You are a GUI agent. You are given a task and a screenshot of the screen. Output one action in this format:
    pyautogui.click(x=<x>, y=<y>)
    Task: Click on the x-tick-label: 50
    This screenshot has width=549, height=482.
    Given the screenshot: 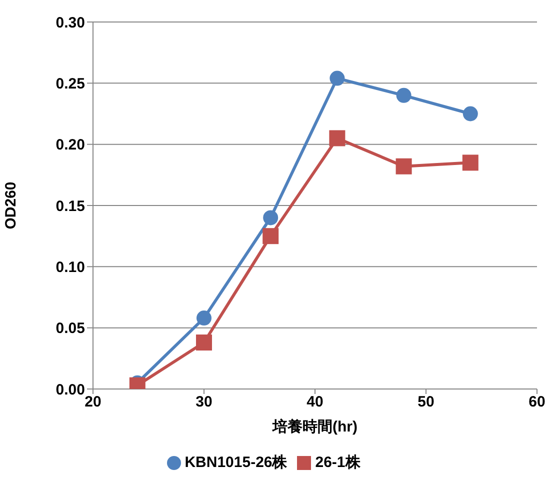 What is the action you would take?
    pyautogui.click(x=426, y=402)
    